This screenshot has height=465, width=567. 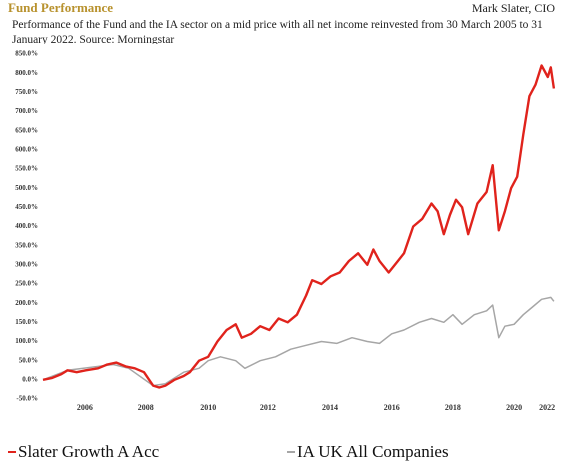 I want to click on y-tick-label: 0.0%, so click(x=30, y=379).